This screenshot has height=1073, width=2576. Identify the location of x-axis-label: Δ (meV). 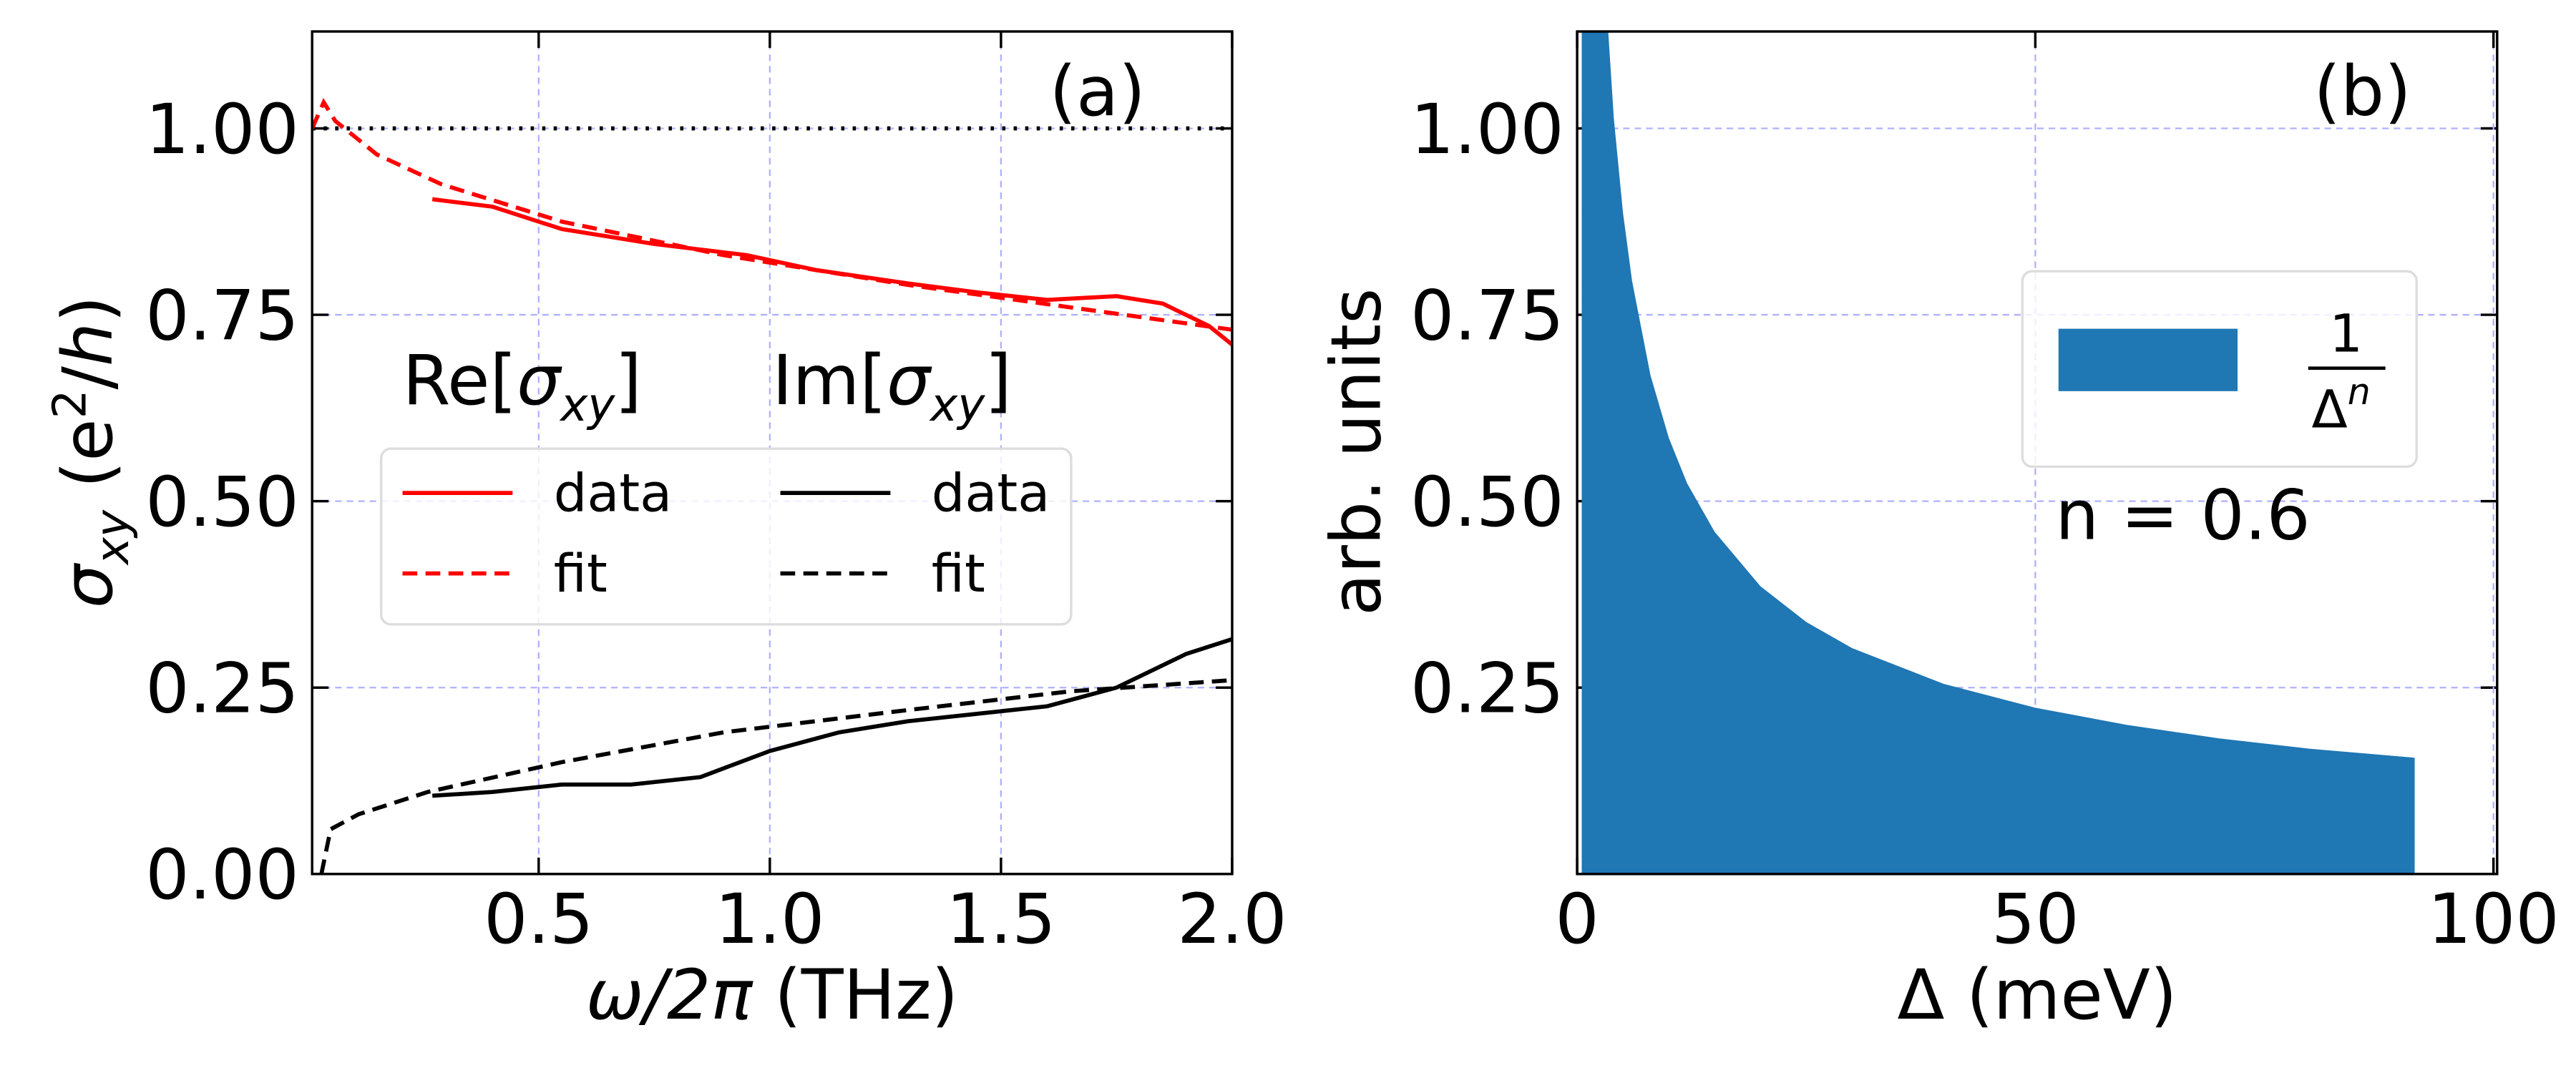
(2037, 995).